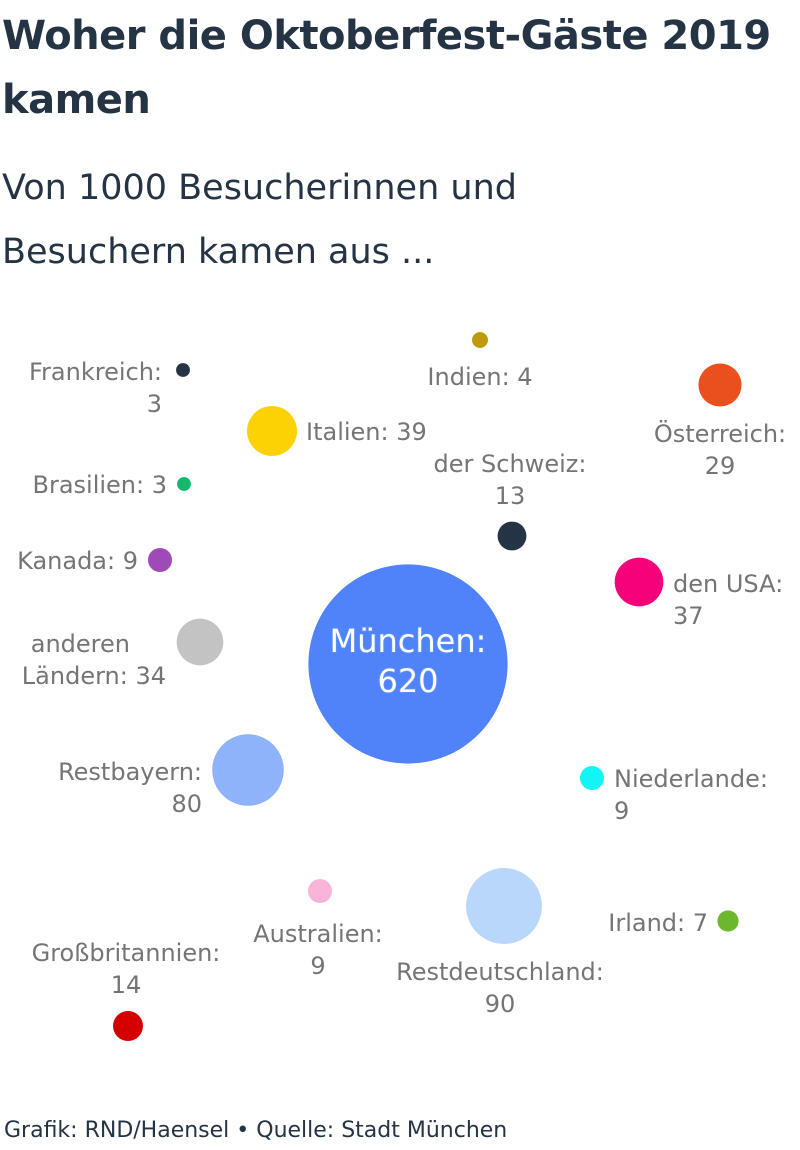 The width and height of the screenshot is (800, 1150). Describe the element at coordinates (658, 923) in the screenshot. I see `data-label-irland: Irland: 7` at that location.